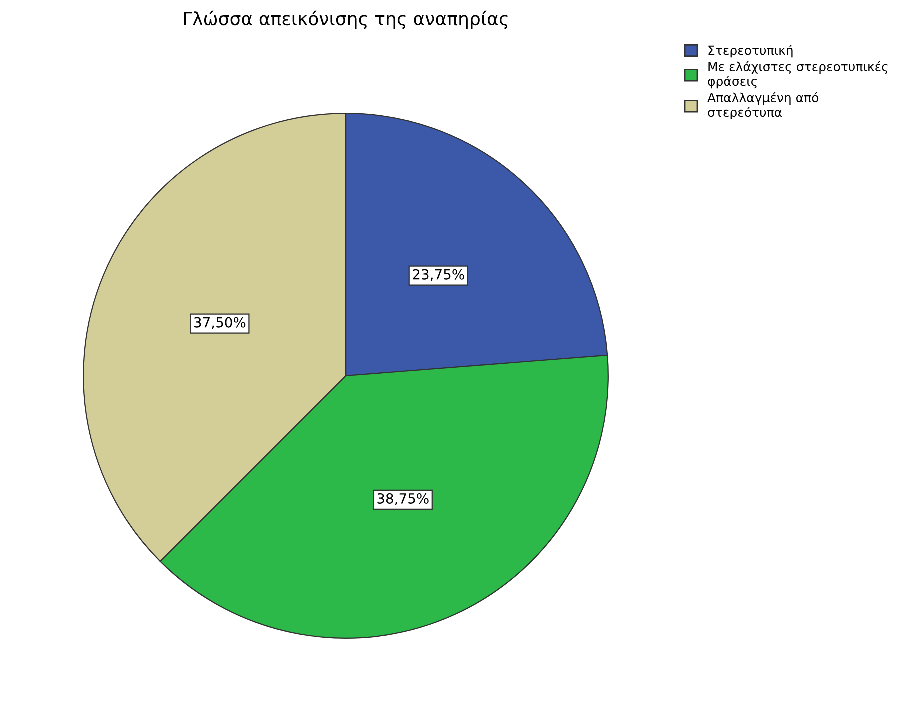 This screenshot has height=704, width=899. Describe the element at coordinates (346, 20) in the screenshot. I see `chart-title: Γλώσσα απεικόνισης της αναπηρίας` at that location.